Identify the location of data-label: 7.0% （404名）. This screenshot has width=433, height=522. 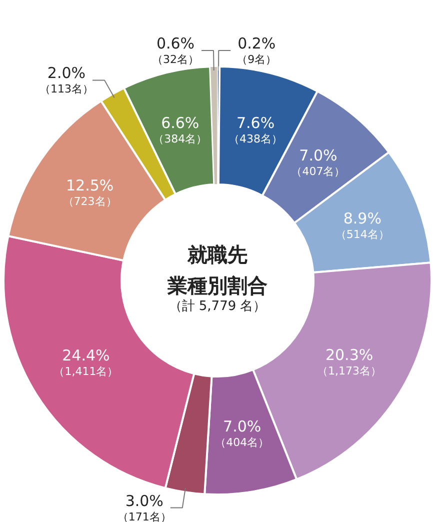
(242, 434).